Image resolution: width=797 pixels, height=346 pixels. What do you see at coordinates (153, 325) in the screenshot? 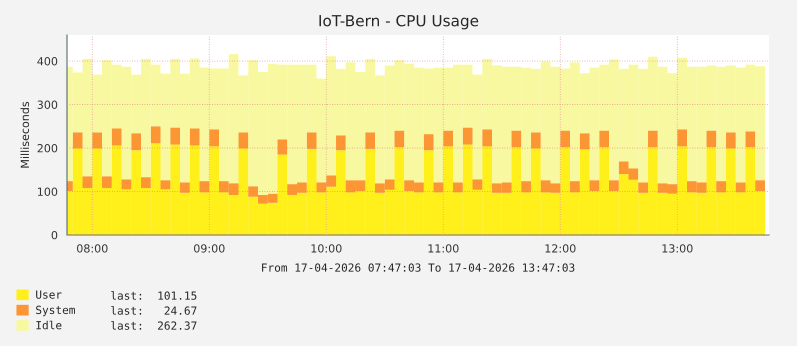
I see `text: last: 262.37` at bounding box center [153, 325].